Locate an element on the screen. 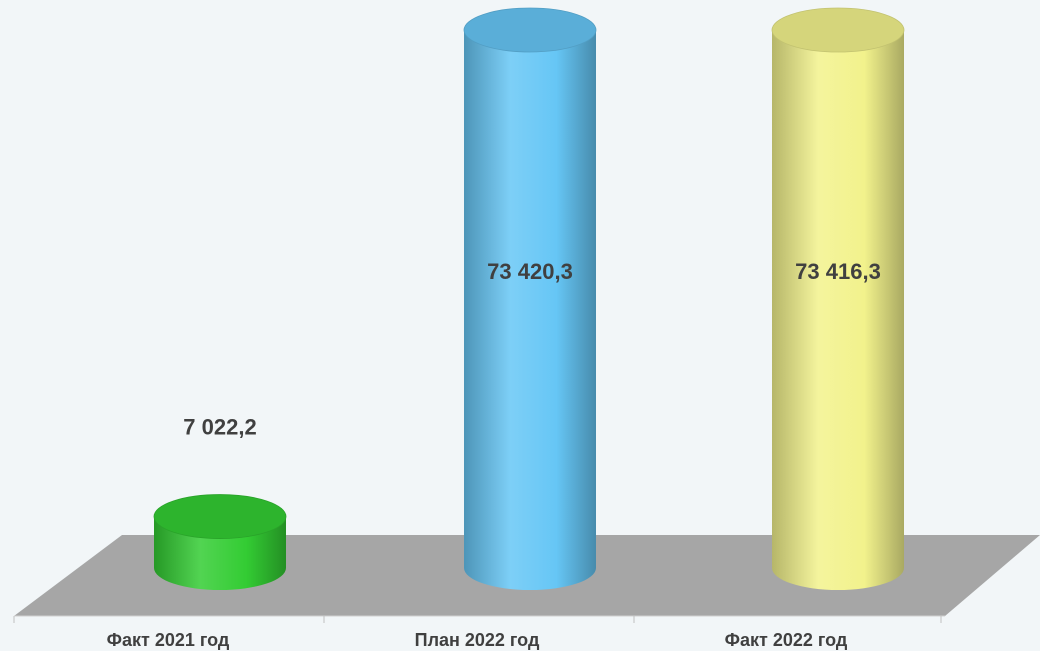 The width and height of the screenshot is (1040, 651). category-label-2: План 2022 год is located at coordinates (477, 640).